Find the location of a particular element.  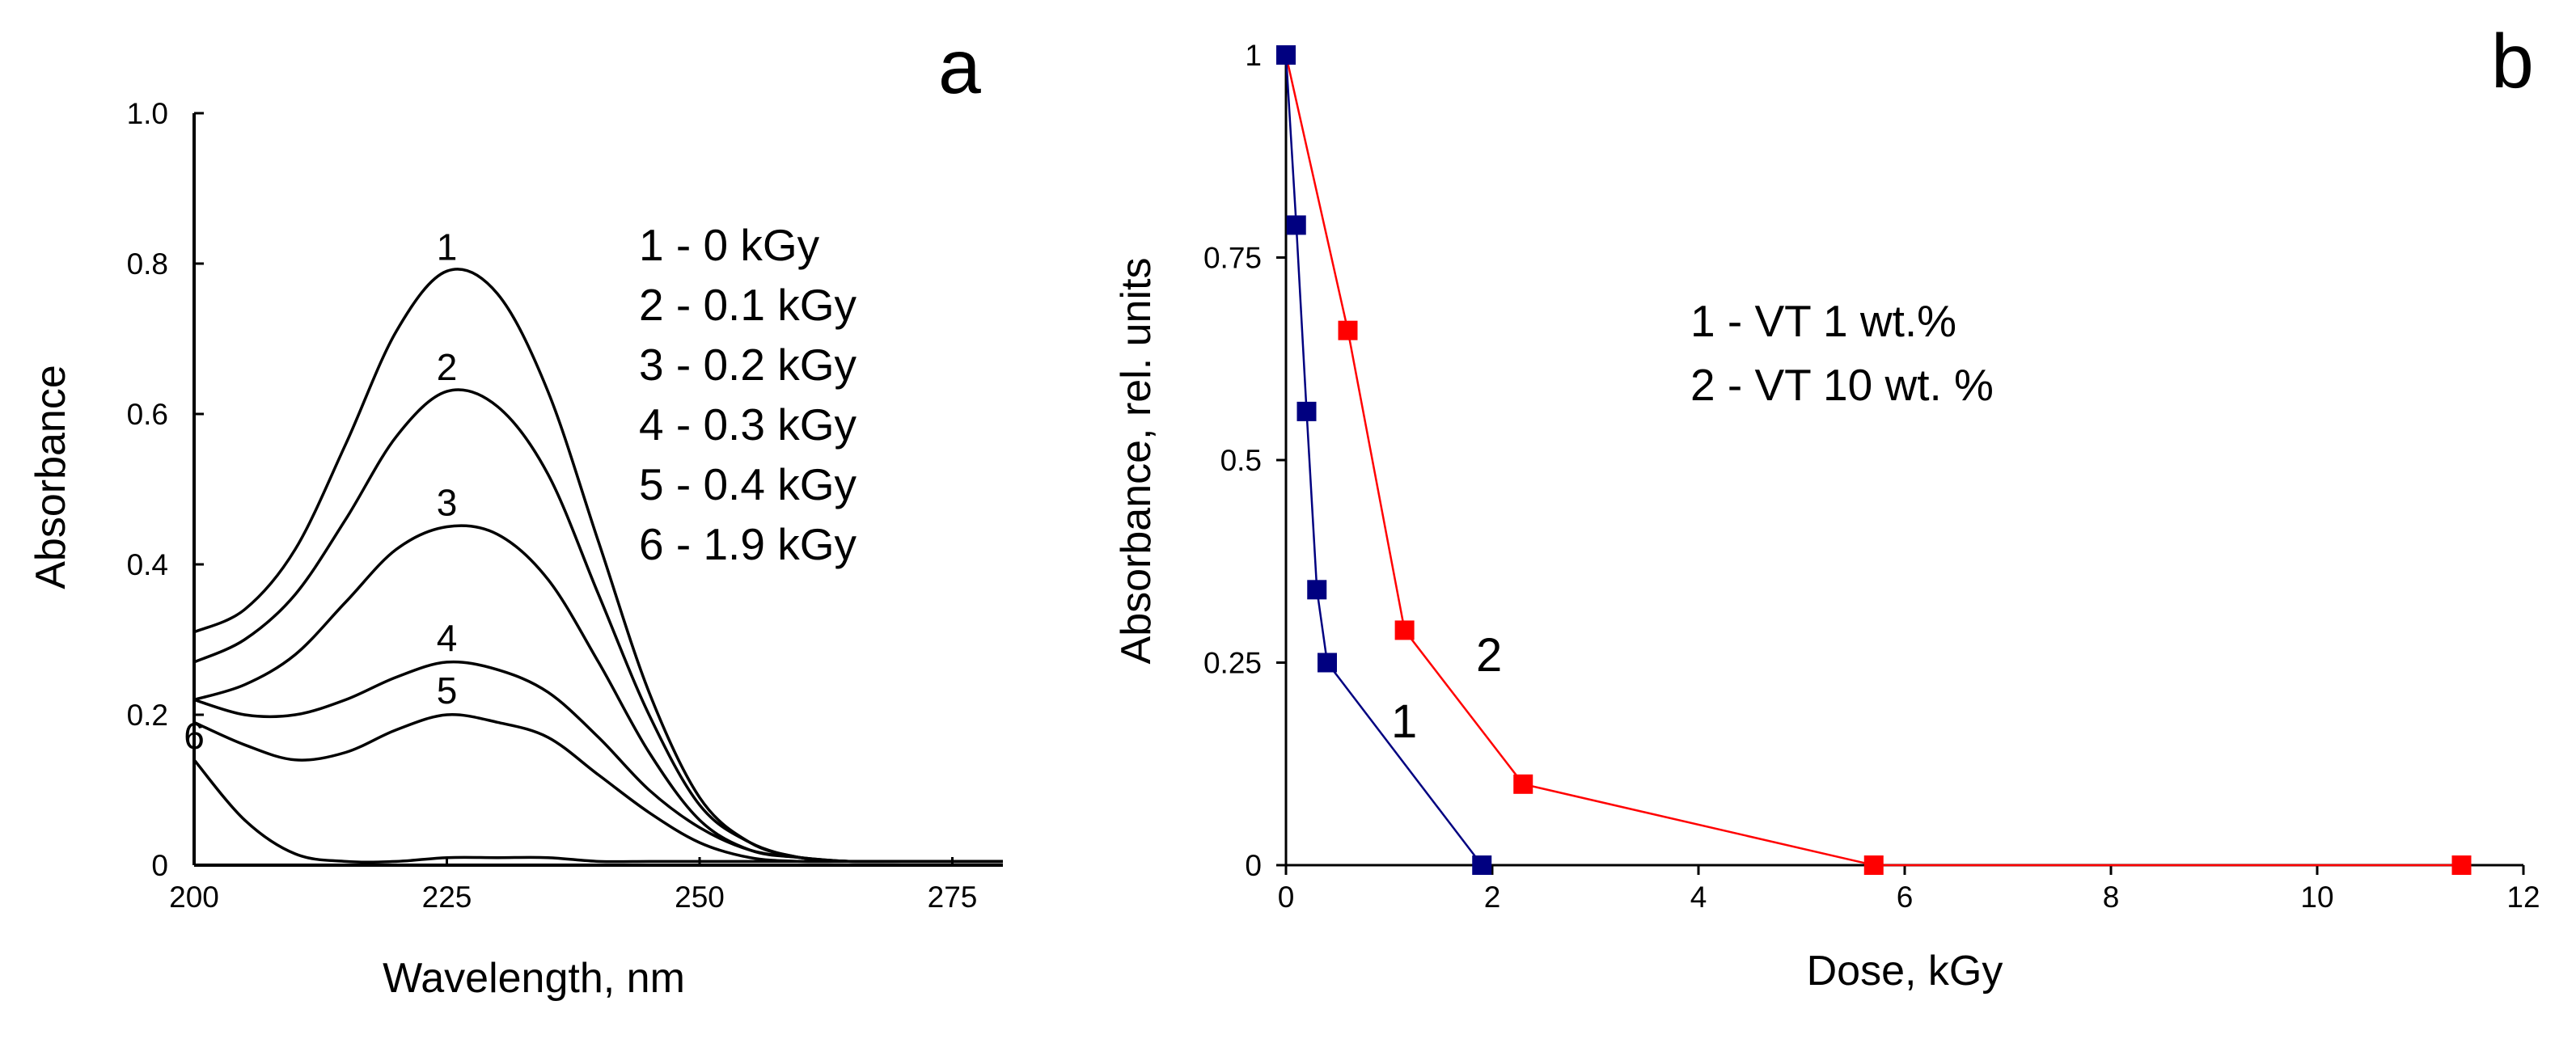

a-xtick-label-0: 200 is located at coordinates (194, 898).